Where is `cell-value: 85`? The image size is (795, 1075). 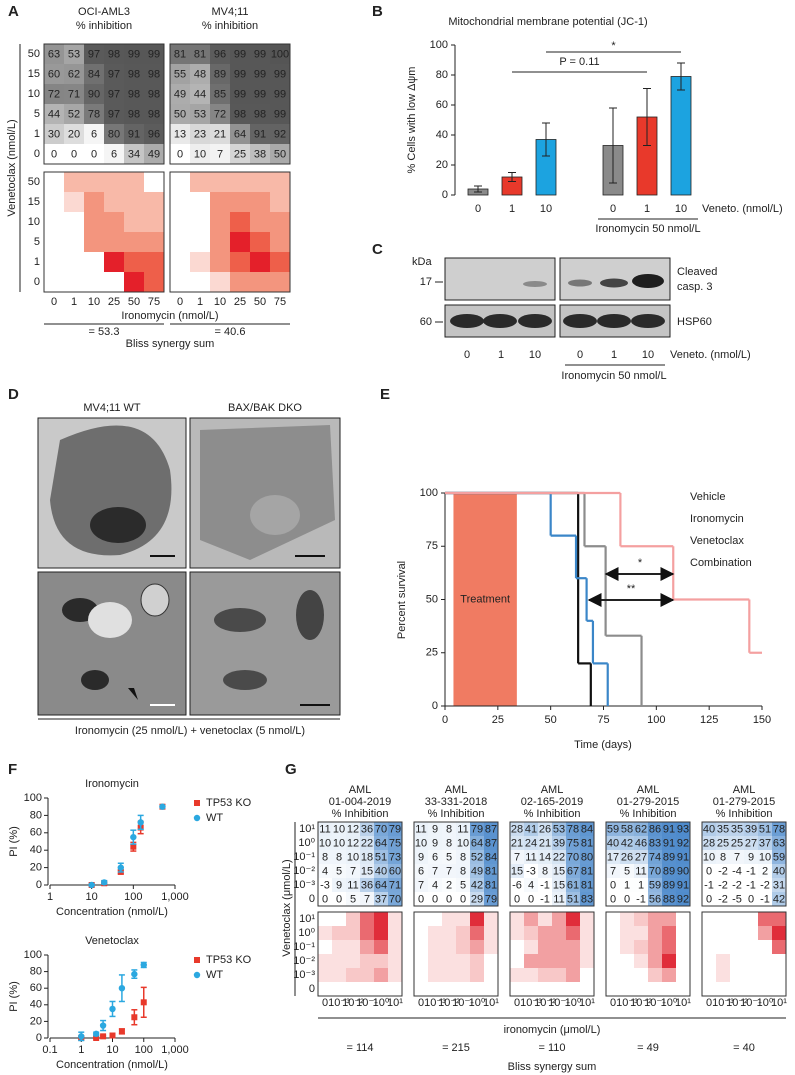 cell-value: 85 is located at coordinates (220, 94).